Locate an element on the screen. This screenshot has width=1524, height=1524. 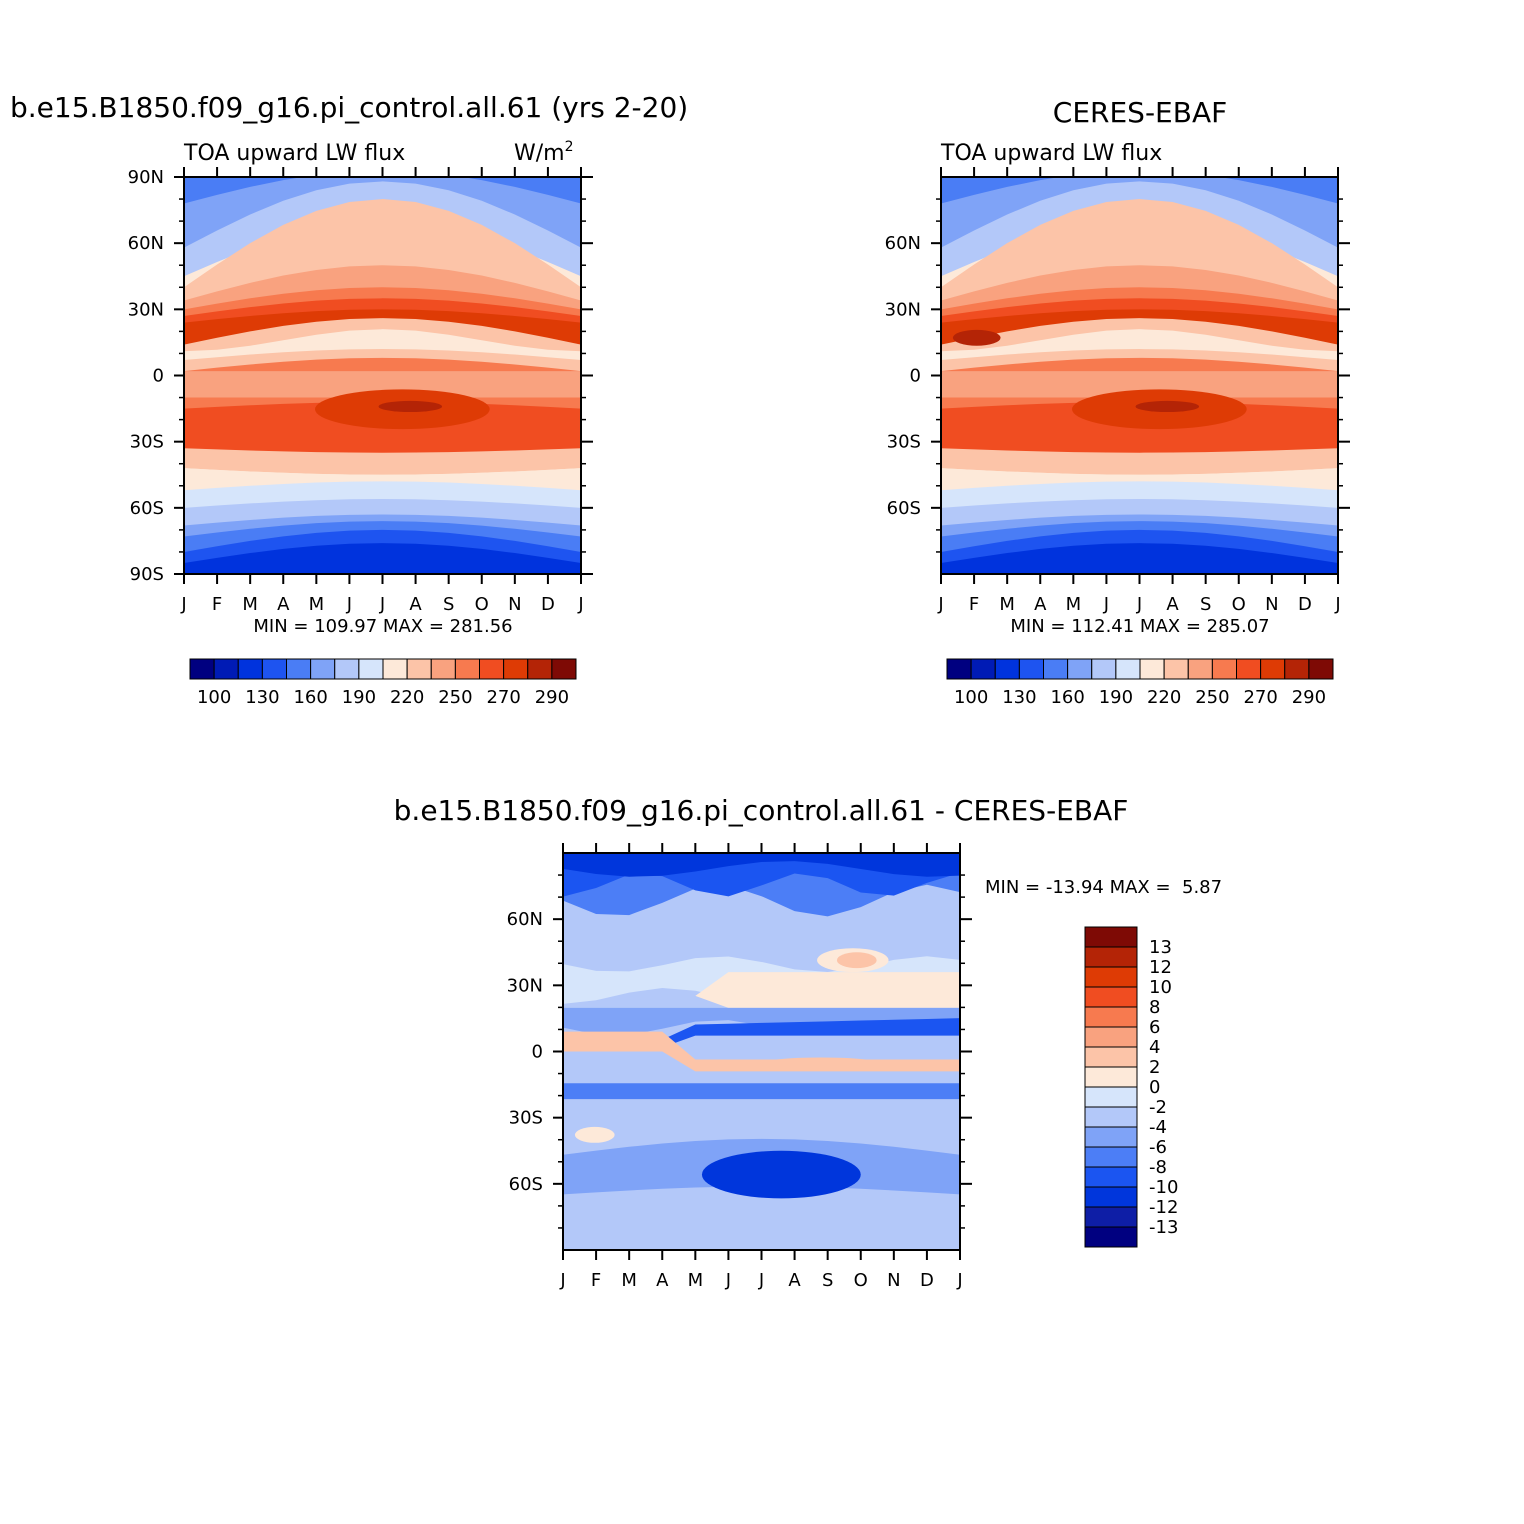
contour-blob-sh-cold is located at coordinates (781, 1174).